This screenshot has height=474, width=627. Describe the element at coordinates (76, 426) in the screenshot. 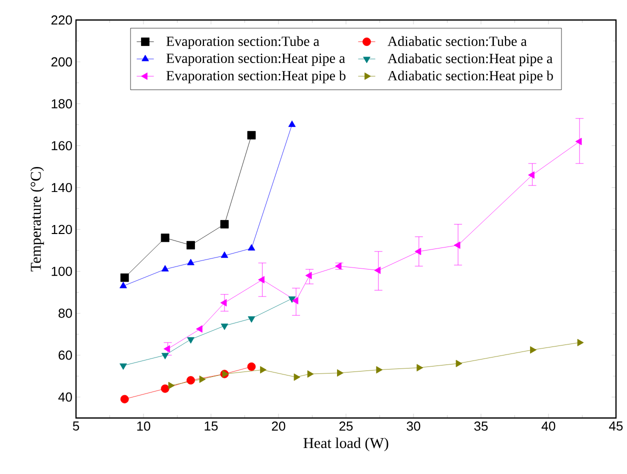

I see `x-tick-label: 5` at that location.